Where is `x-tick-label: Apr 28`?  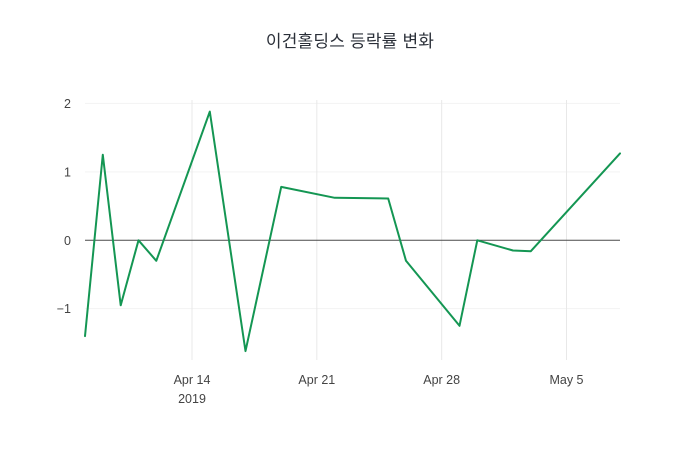
x-tick-label: Apr 28 is located at coordinates (441, 380).